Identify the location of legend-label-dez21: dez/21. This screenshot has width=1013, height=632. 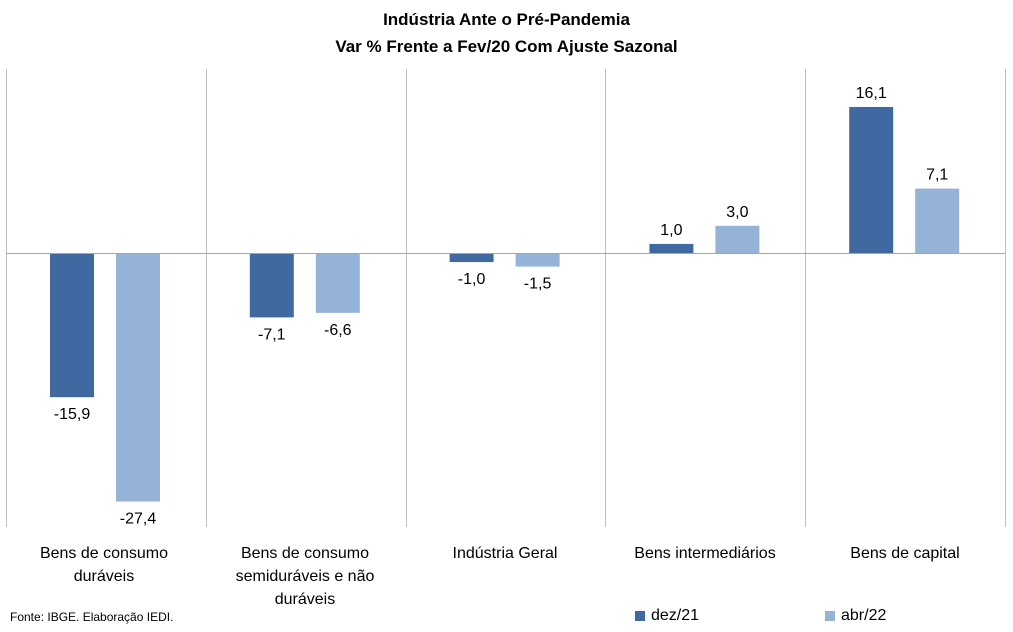
(675, 615).